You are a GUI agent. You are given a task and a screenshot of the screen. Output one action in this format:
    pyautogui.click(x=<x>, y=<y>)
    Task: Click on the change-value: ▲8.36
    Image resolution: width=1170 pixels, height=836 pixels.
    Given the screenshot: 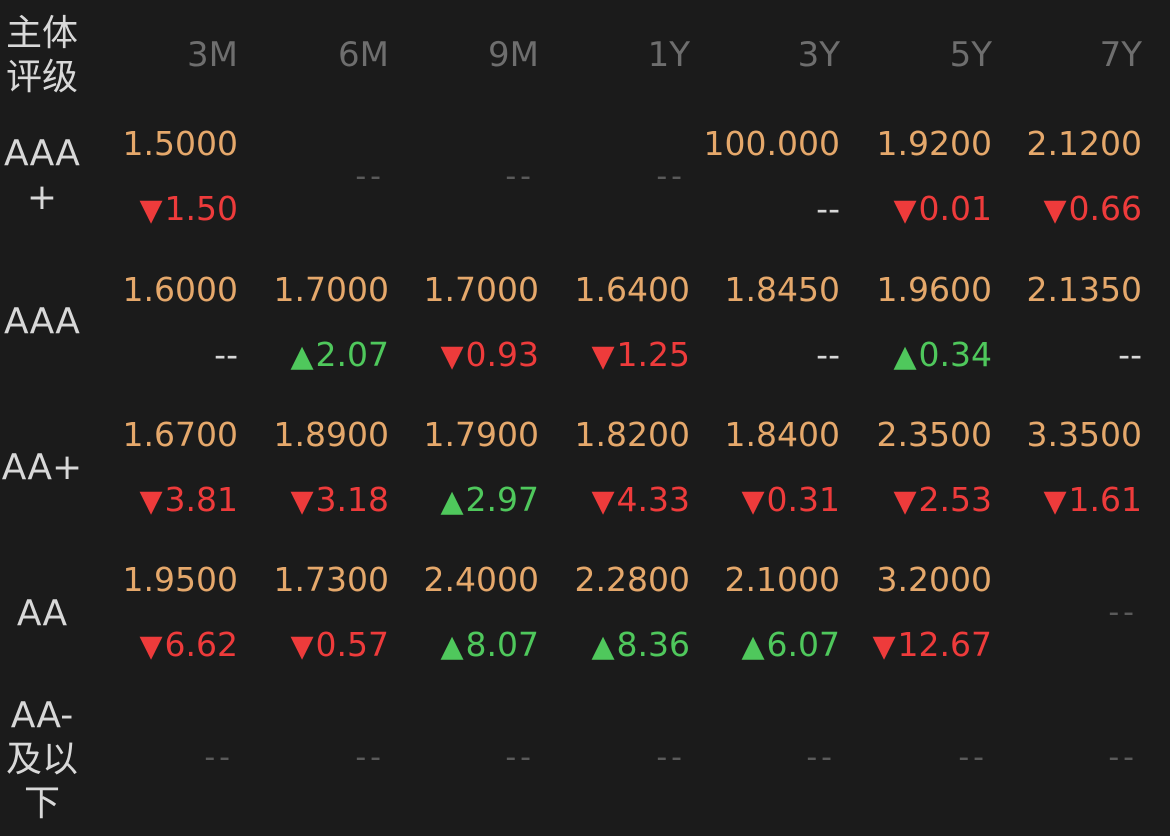 What is the action you would take?
    pyautogui.click(x=615, y=646)
    